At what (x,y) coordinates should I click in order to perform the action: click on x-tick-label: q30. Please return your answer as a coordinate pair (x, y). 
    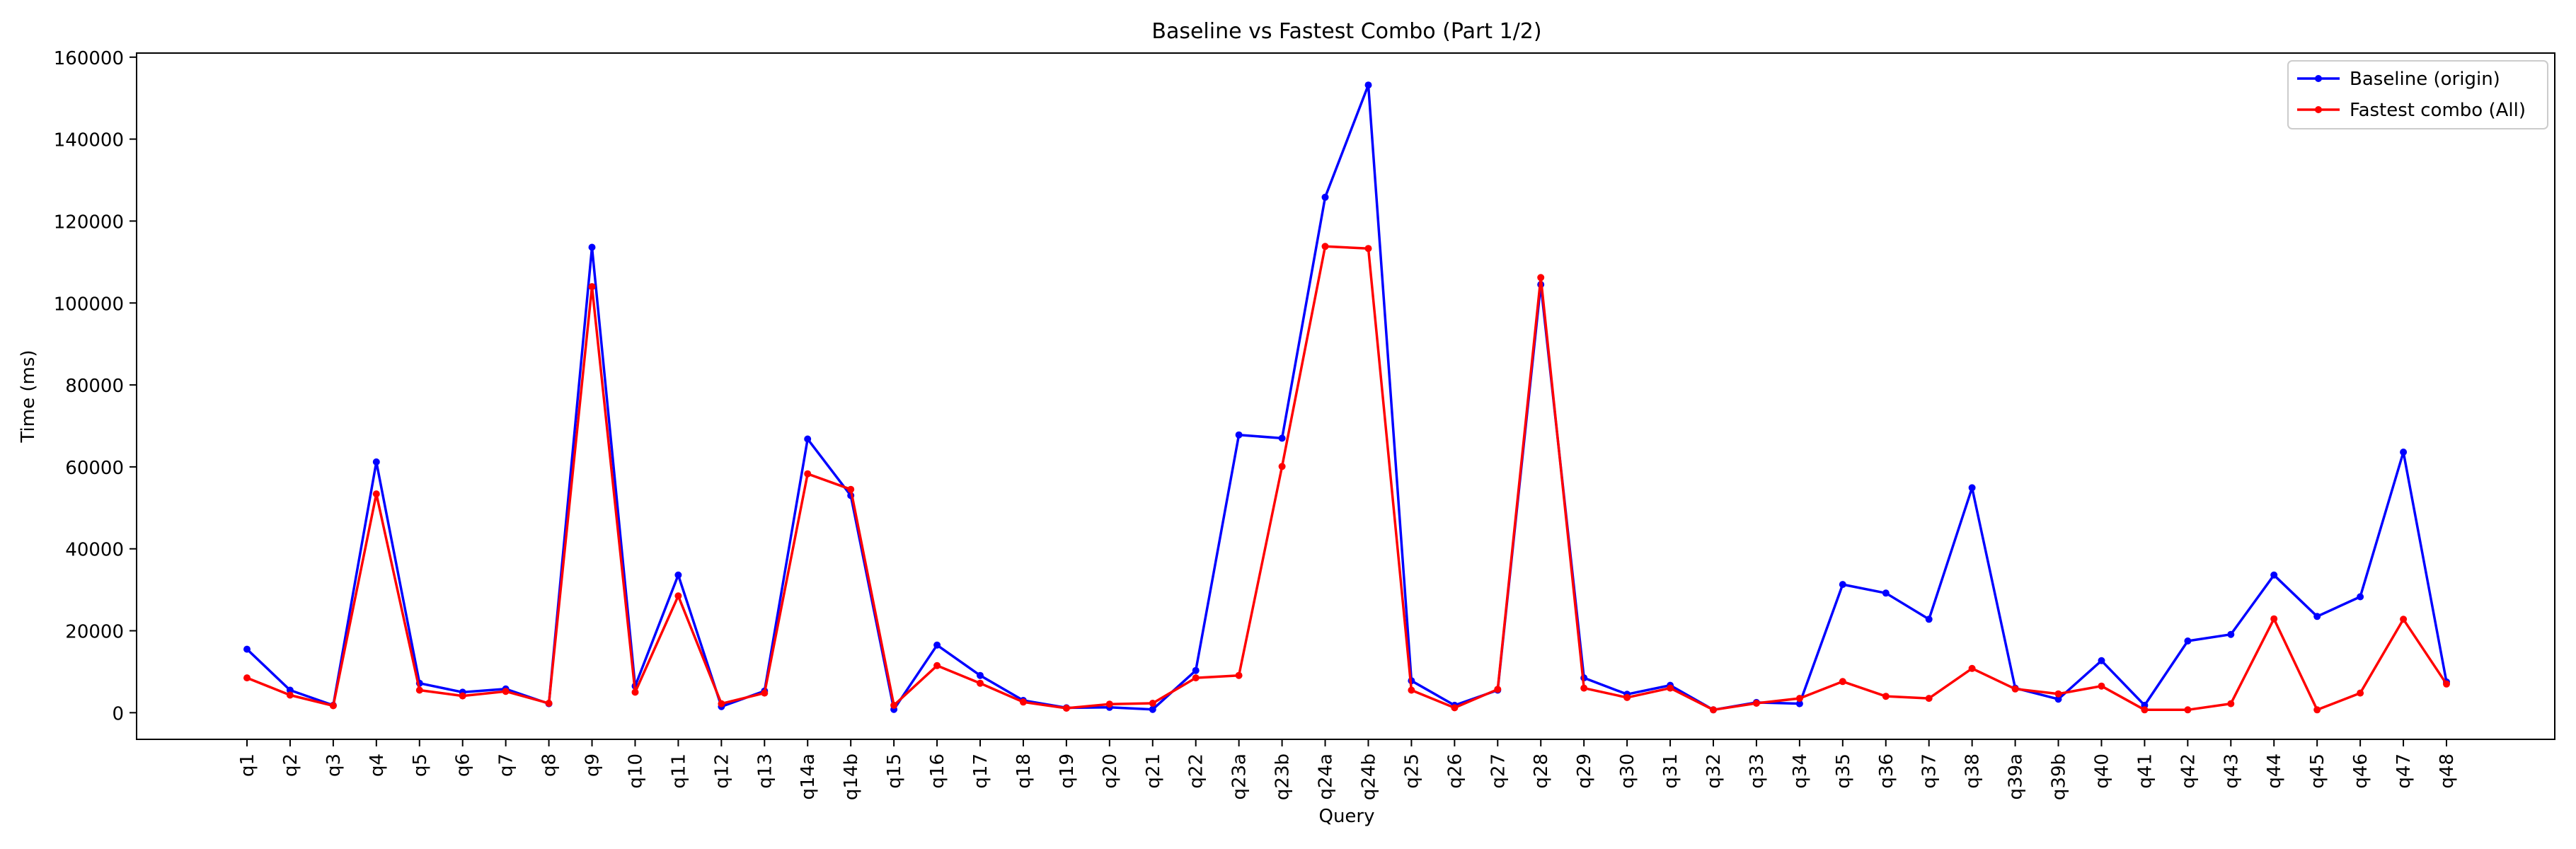
    Looking at the image, I should click on (1628, 771).